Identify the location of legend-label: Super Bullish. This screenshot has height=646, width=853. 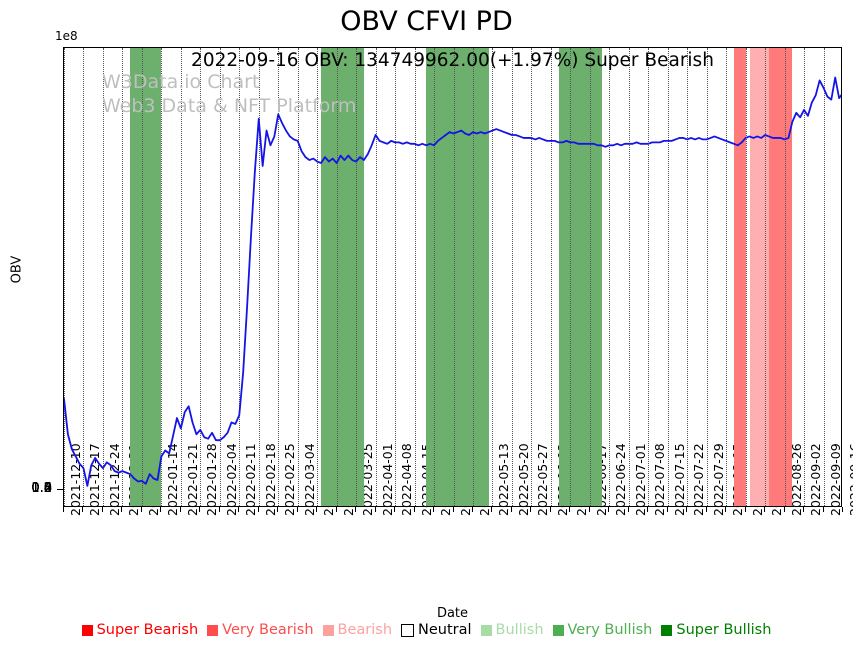
(724, 630).